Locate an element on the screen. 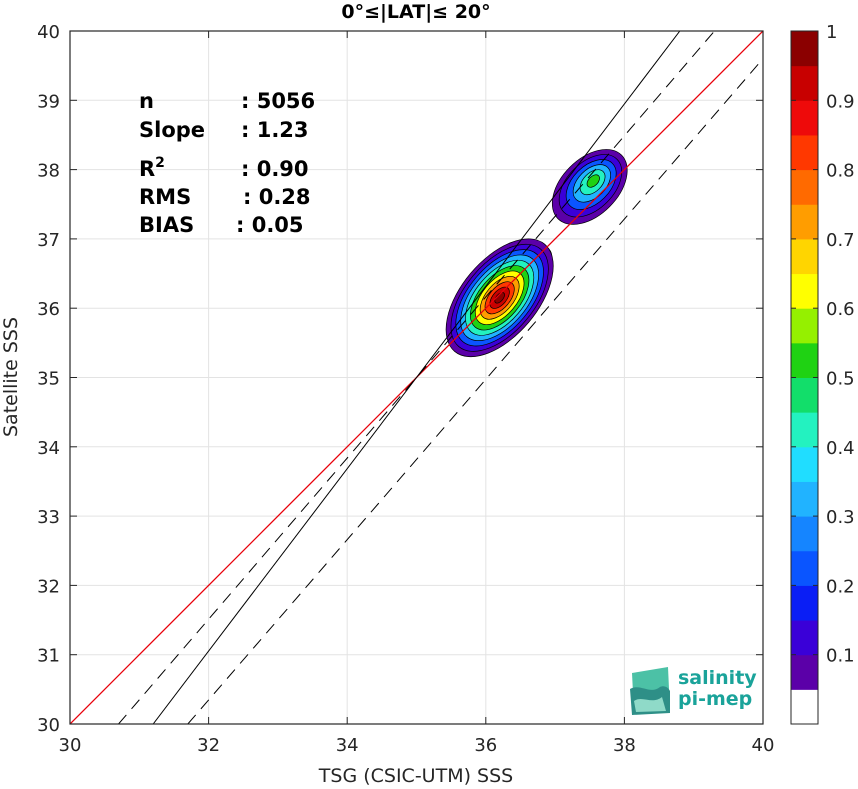 This screenshot has height=789, width=858. y-tick-label: 36 is located at coordinates (48, 309).